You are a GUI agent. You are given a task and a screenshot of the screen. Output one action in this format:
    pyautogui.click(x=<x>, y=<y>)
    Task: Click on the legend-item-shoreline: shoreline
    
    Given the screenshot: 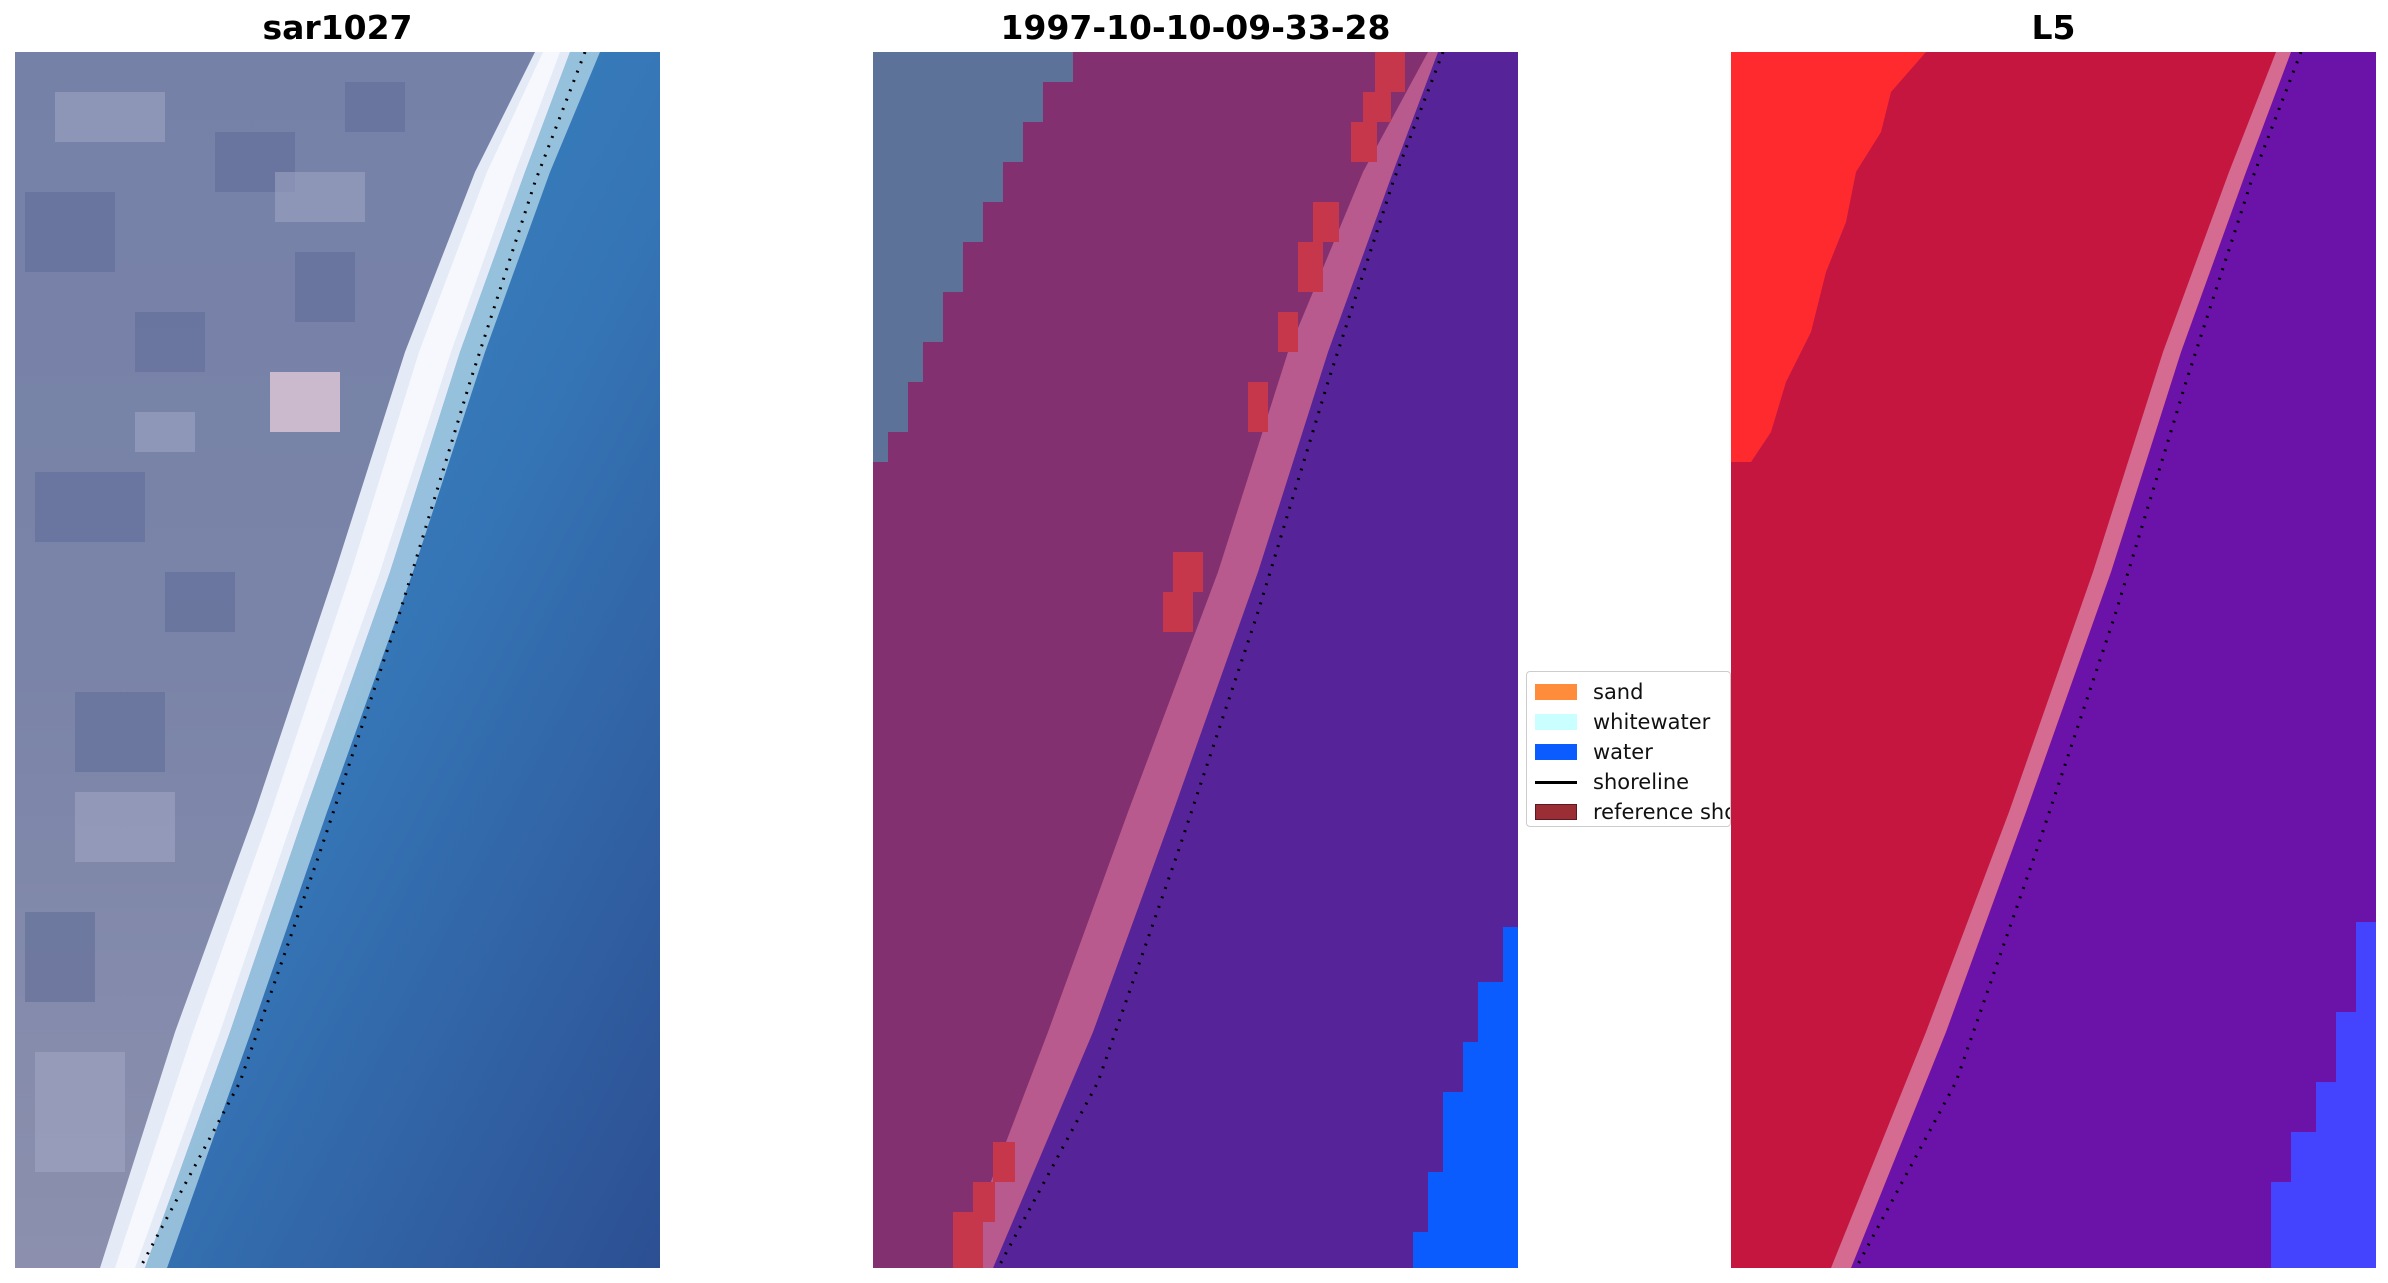 What is the action you would take?
    pyautogui.click(x=1612, y=782)
    